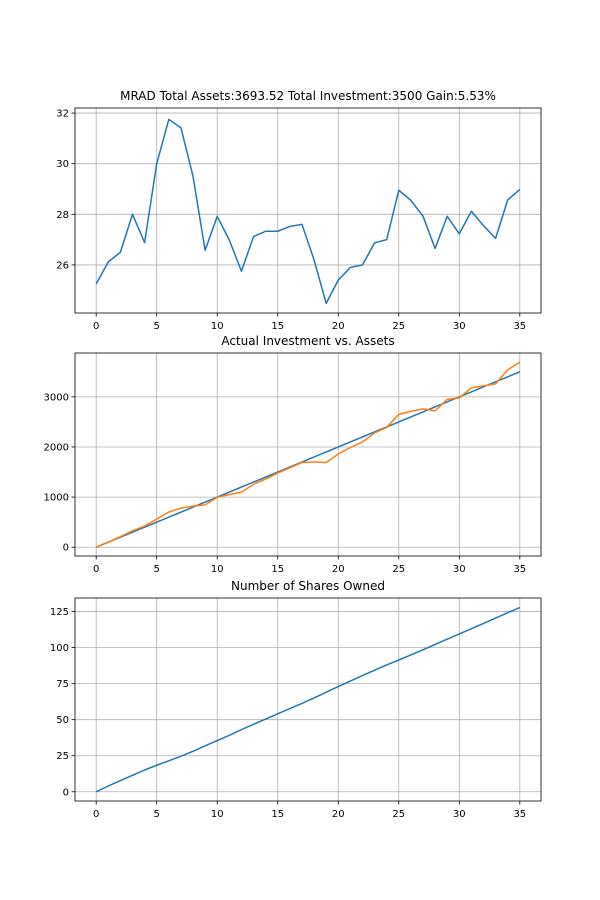  What do you see at coordinates (56, 447) in the screenshot?
I see `y-tick-label: 2000` at bounding box center [56, 447].